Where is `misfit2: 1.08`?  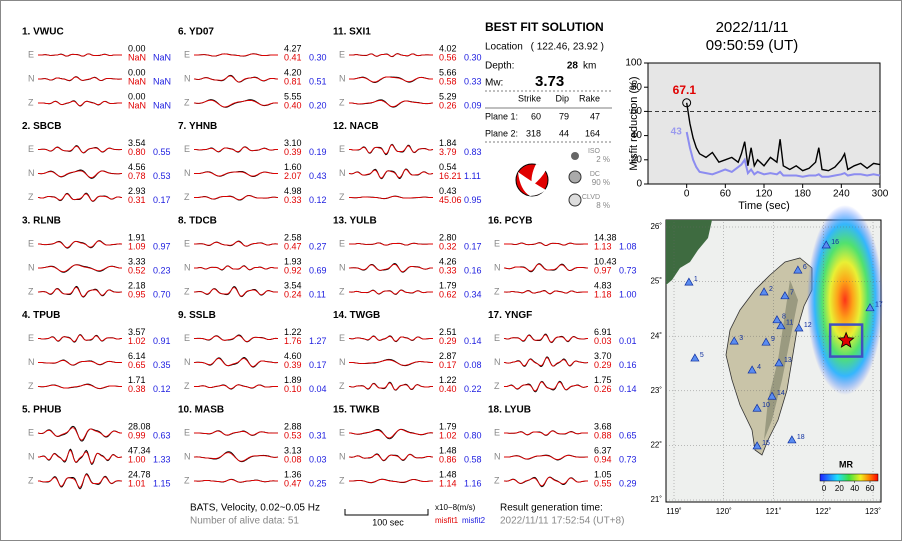 misfit2: 1.08 is located at coordinates (628, 246).